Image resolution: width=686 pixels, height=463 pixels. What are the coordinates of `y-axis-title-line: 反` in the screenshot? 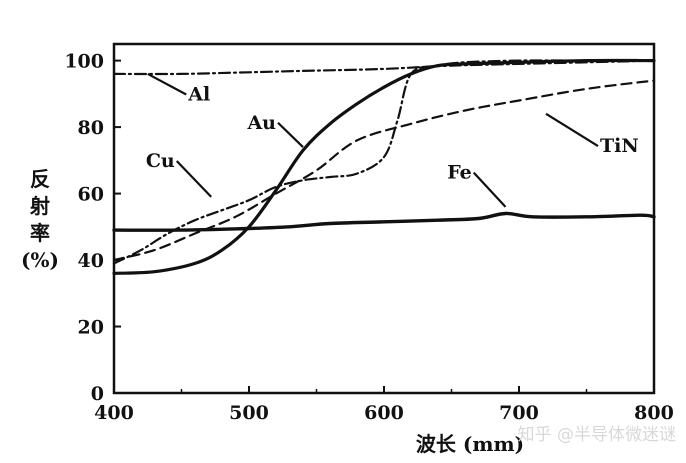 It's located at (40, 179).